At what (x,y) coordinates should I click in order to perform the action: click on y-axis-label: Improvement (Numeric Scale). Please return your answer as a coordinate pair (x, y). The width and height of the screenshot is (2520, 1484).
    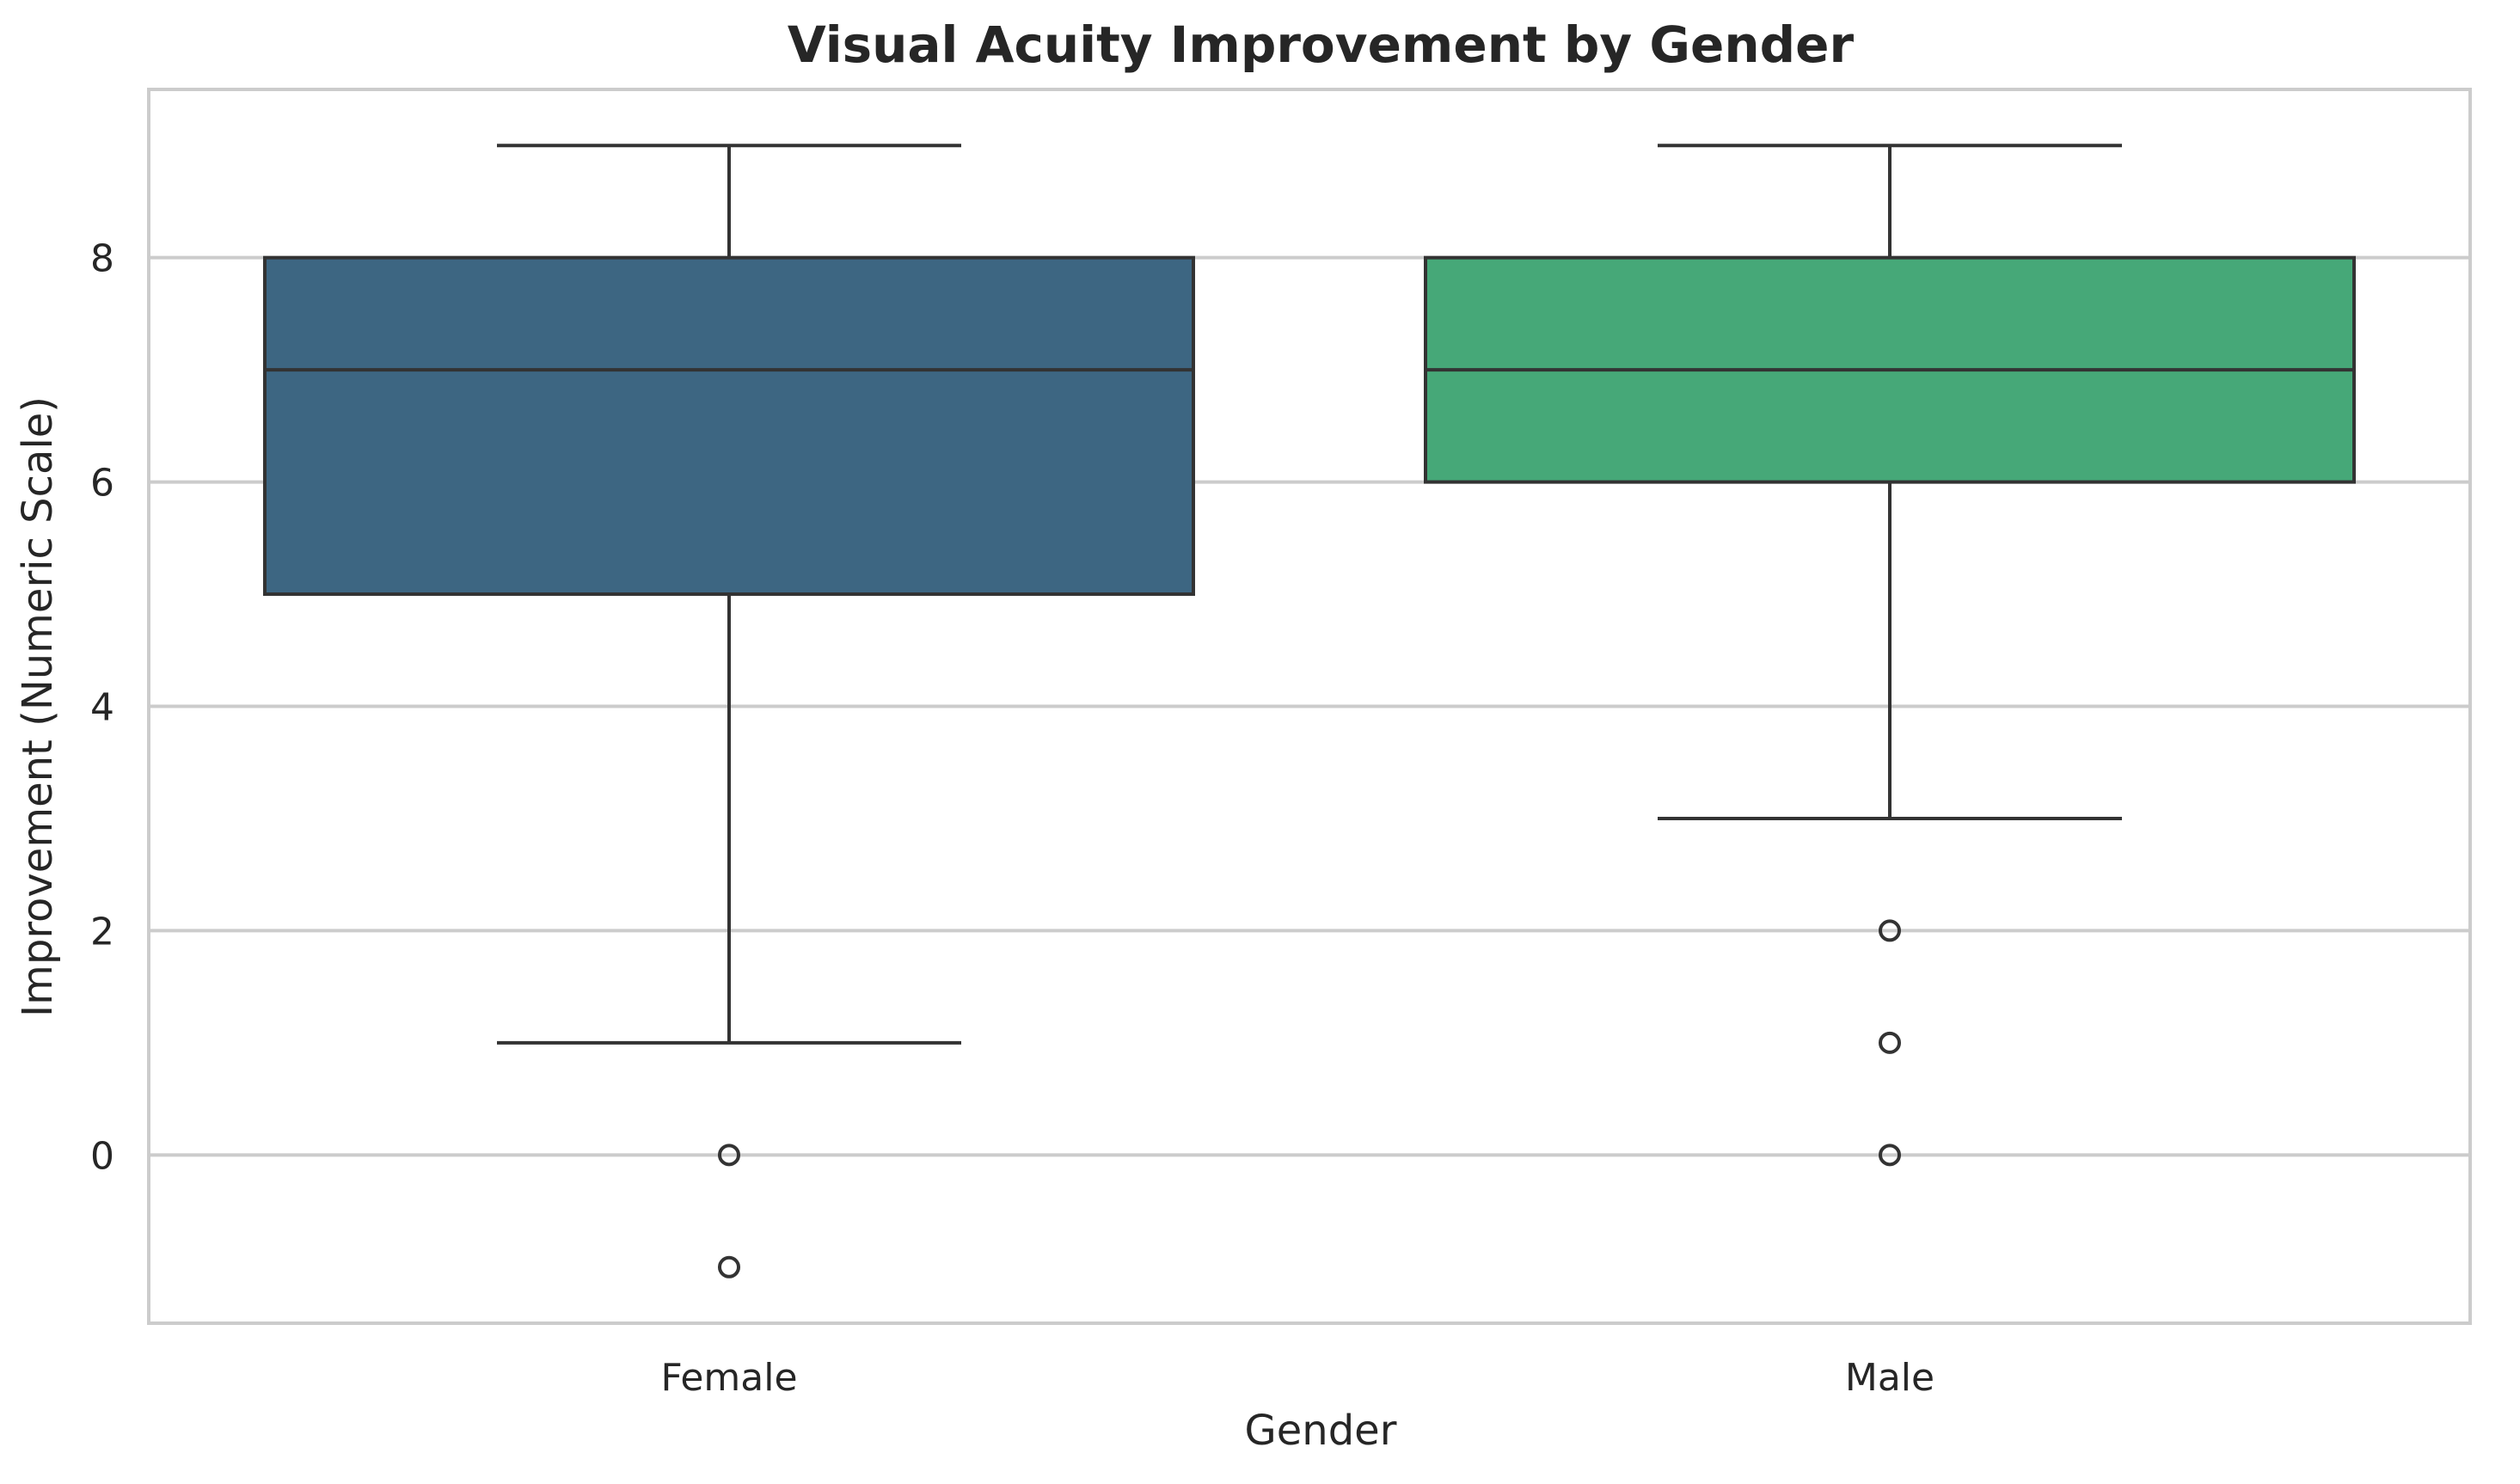
    Looking at the image, I should click on (38, 706).